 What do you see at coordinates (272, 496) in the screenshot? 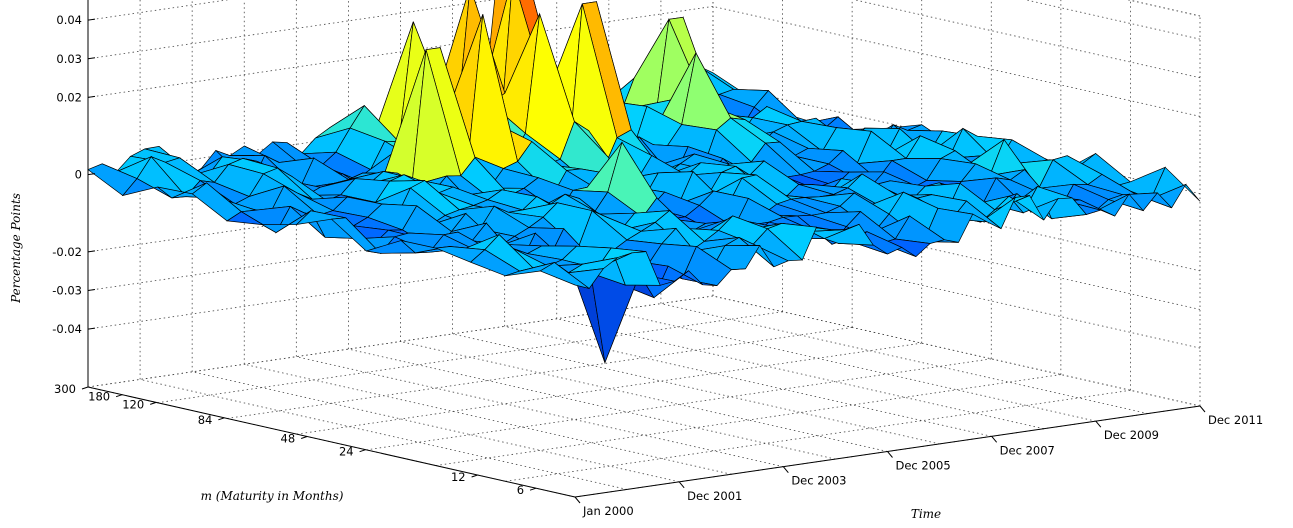
I see `maturity-axis-label: m (Maturity in Months)` at bounding box center [272, 496].